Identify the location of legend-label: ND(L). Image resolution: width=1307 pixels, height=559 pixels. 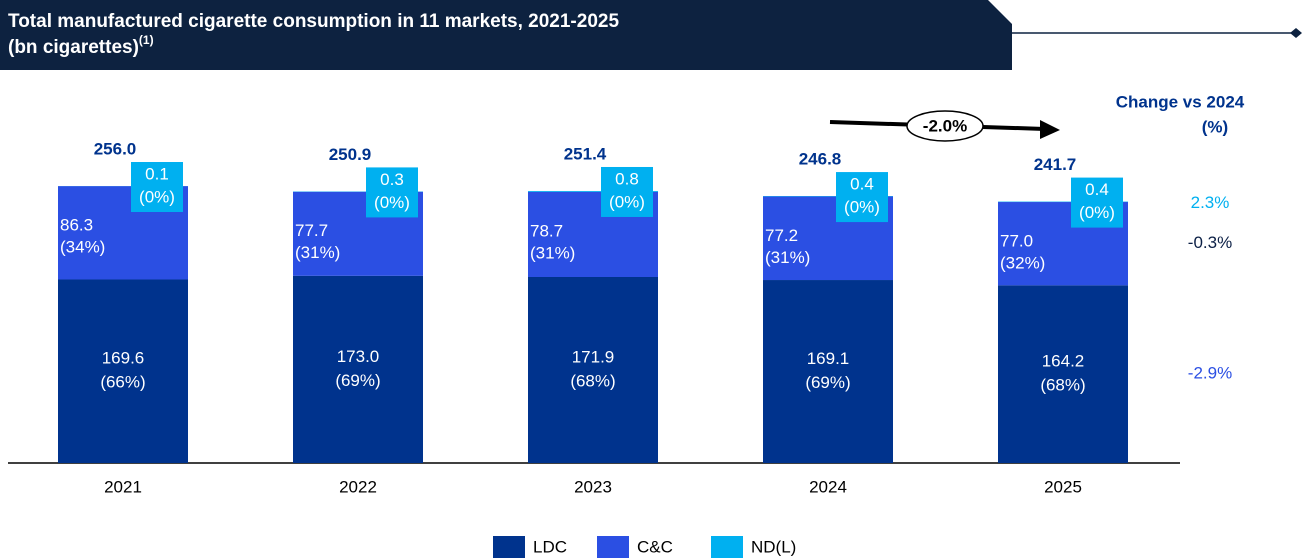
(773, 546).